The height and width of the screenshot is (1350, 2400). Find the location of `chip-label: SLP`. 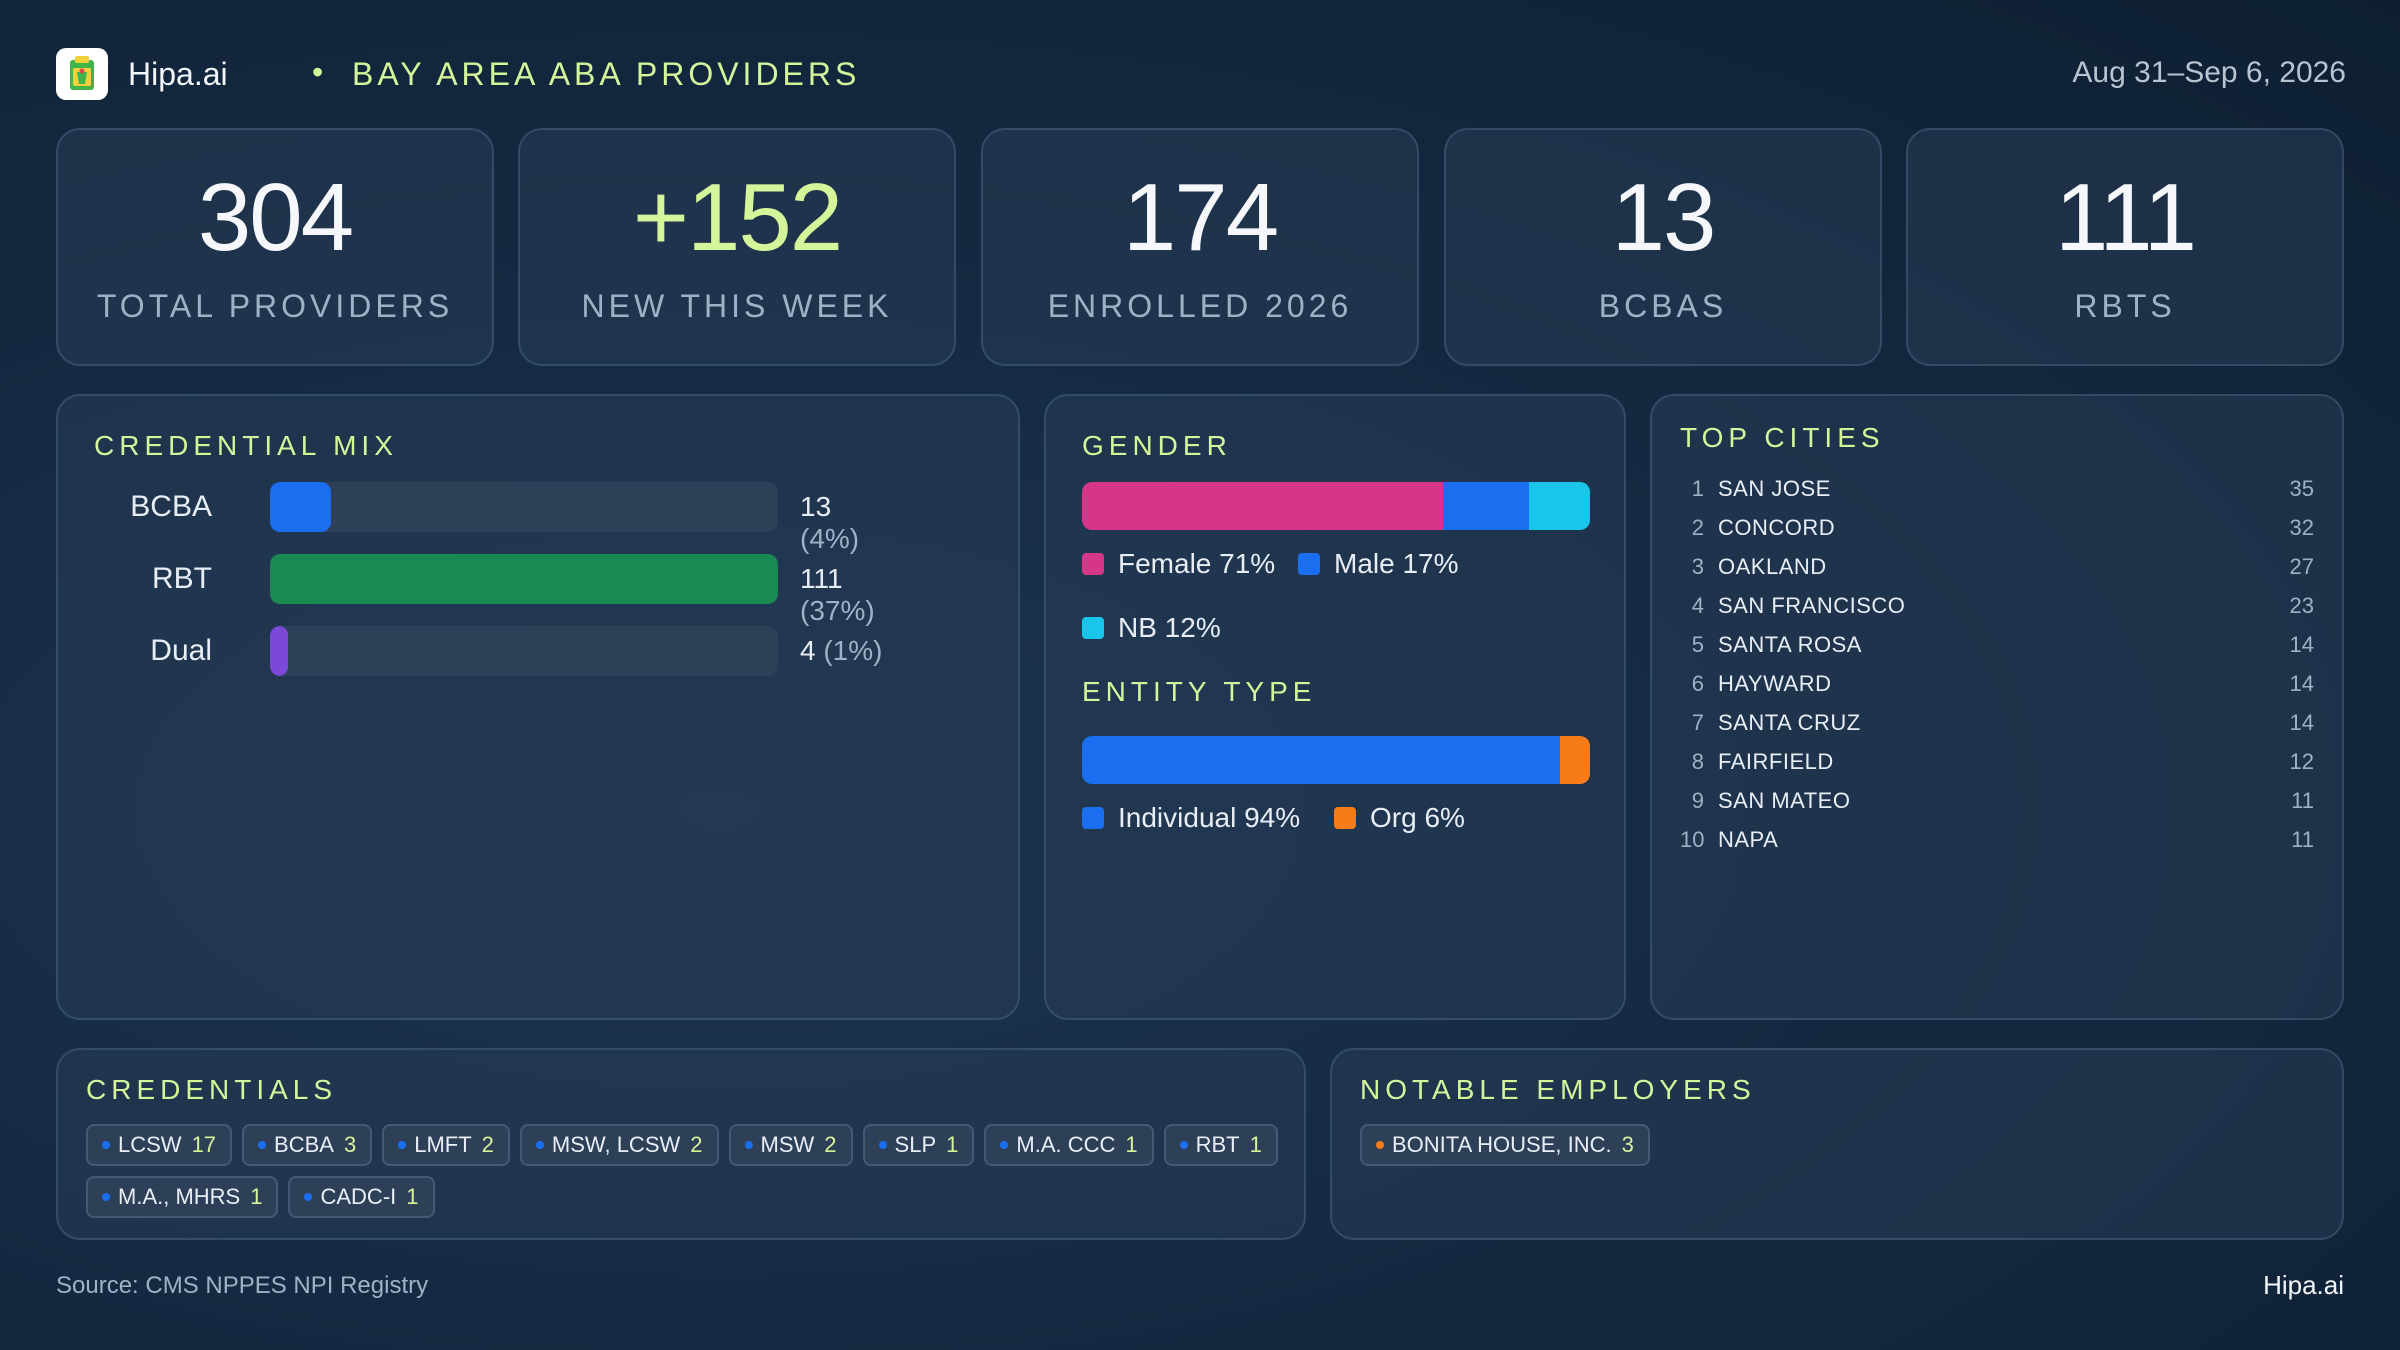

chip-label: SLP is located at coordinates (915, 1144).